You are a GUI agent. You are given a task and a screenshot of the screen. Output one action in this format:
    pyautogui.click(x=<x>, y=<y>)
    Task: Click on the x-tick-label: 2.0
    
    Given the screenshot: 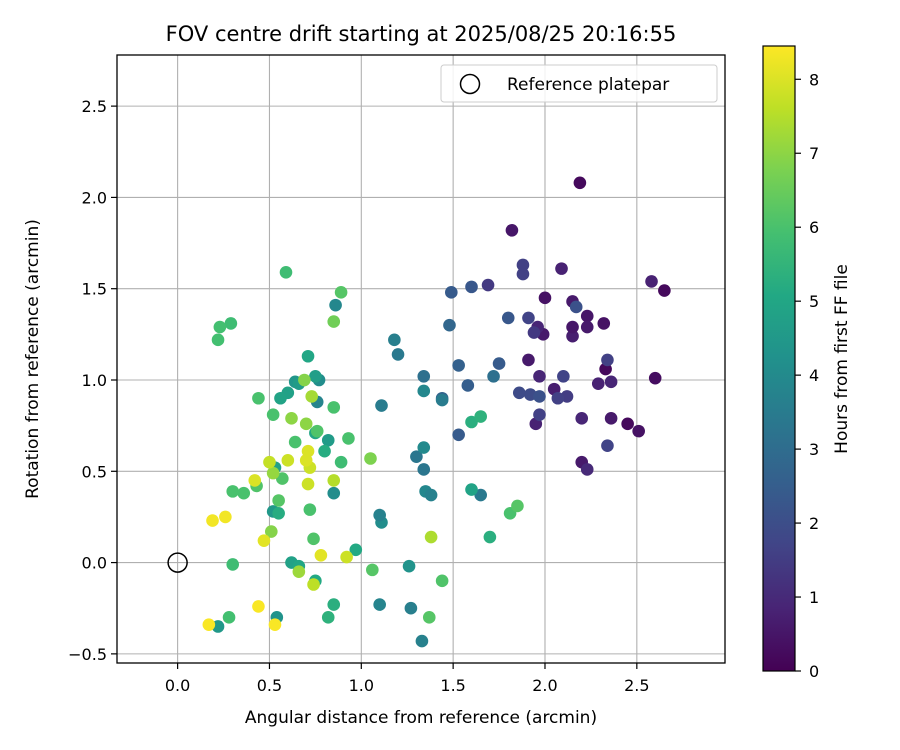 What is the action you would take?
    pyautogui.click(x=544, y=685)
    